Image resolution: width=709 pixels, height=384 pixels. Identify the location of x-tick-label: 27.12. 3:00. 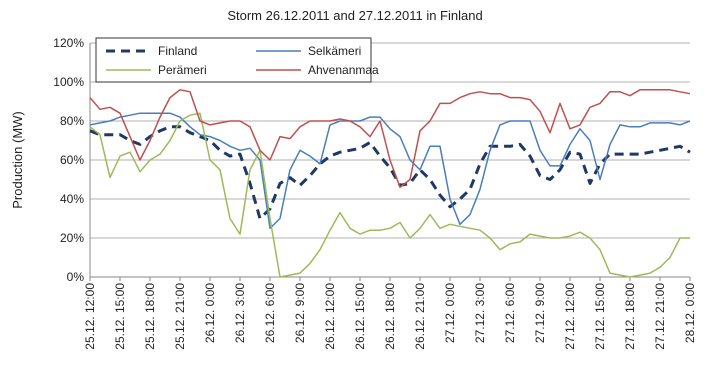
(480, 313).